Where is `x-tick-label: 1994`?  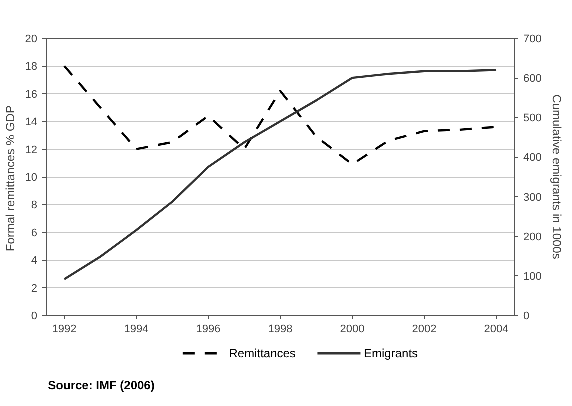 x-tick-label: 1994 is located at coordinates (136, 330).